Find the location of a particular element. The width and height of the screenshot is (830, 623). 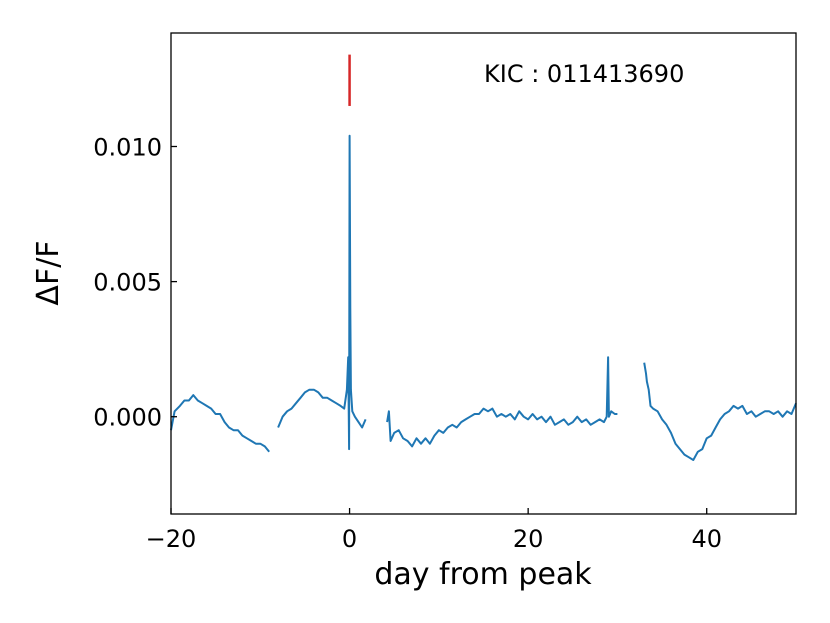

x-tick-label: 20 is located at coordinates (528, 539).